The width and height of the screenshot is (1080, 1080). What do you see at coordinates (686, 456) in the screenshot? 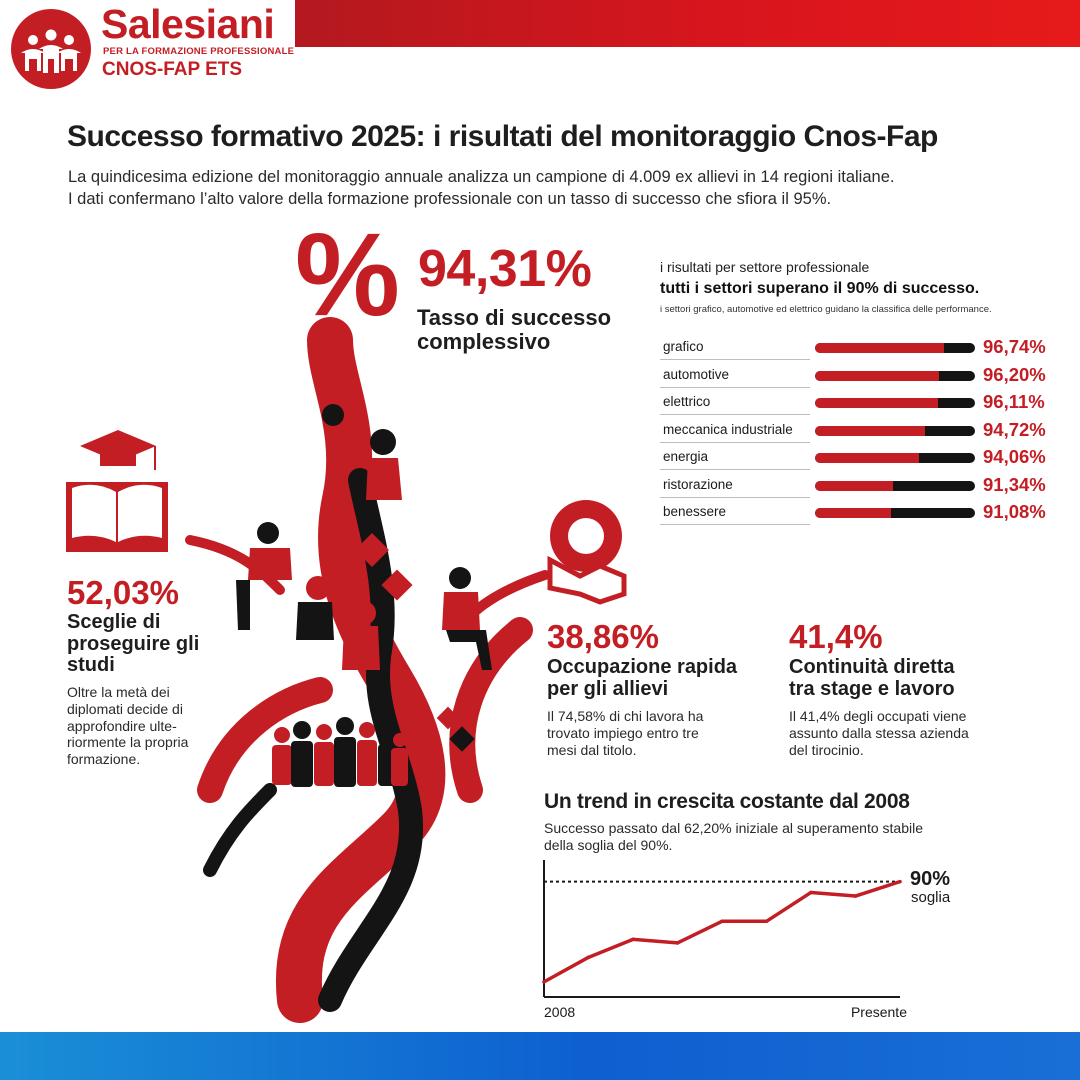
I see `sector-name: energia` at bounding box center [686, 456].